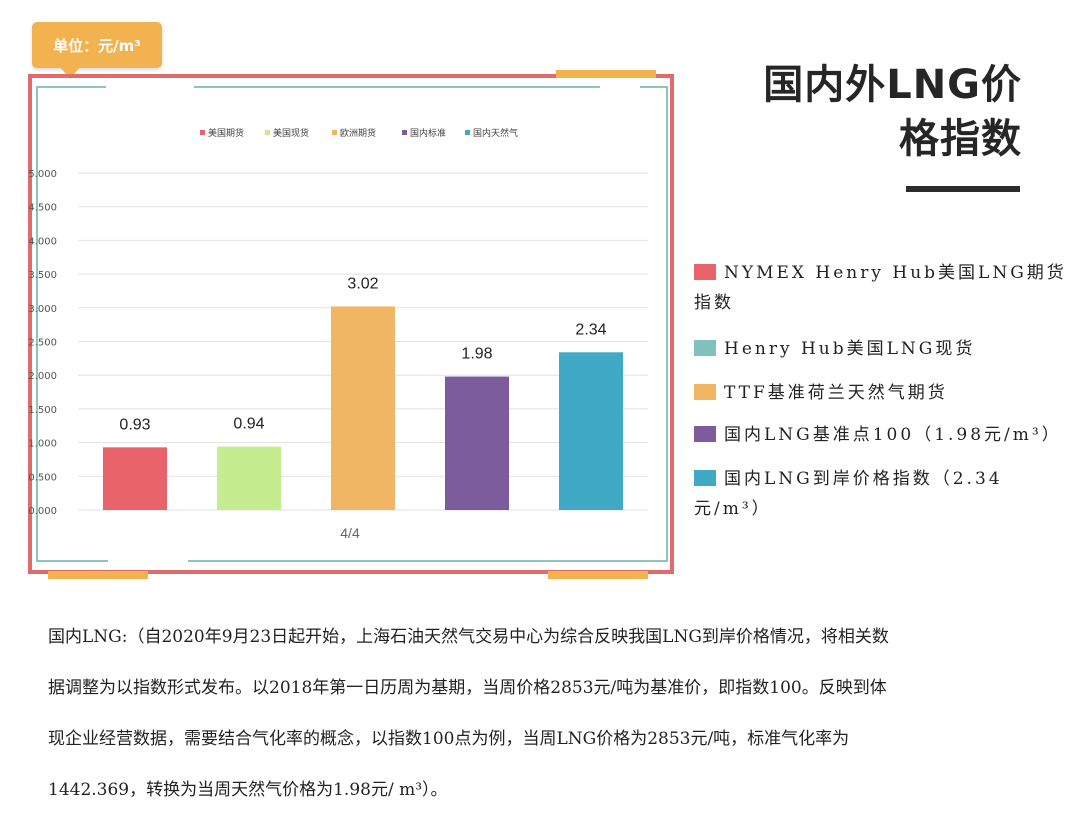  What do you see at coordinates (42, 309) in the screenshot?
I see `y-tick-label: 3.000` at bounding box center [42, 309].